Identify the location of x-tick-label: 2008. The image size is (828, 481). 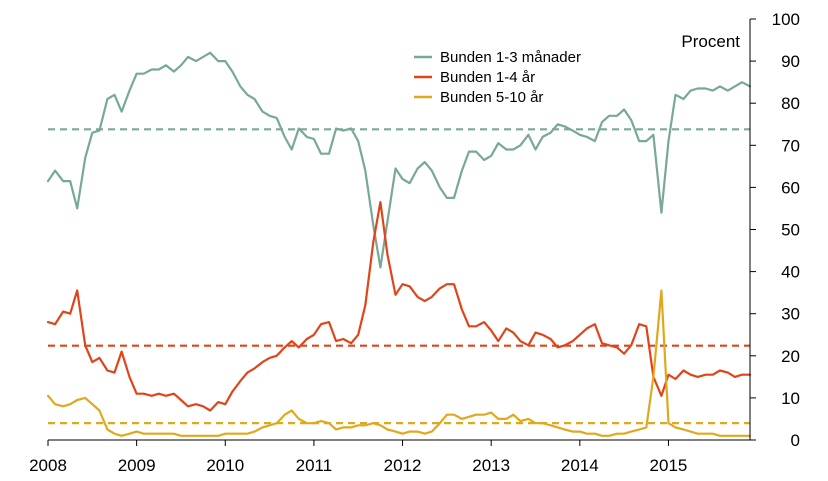
(48, 465).